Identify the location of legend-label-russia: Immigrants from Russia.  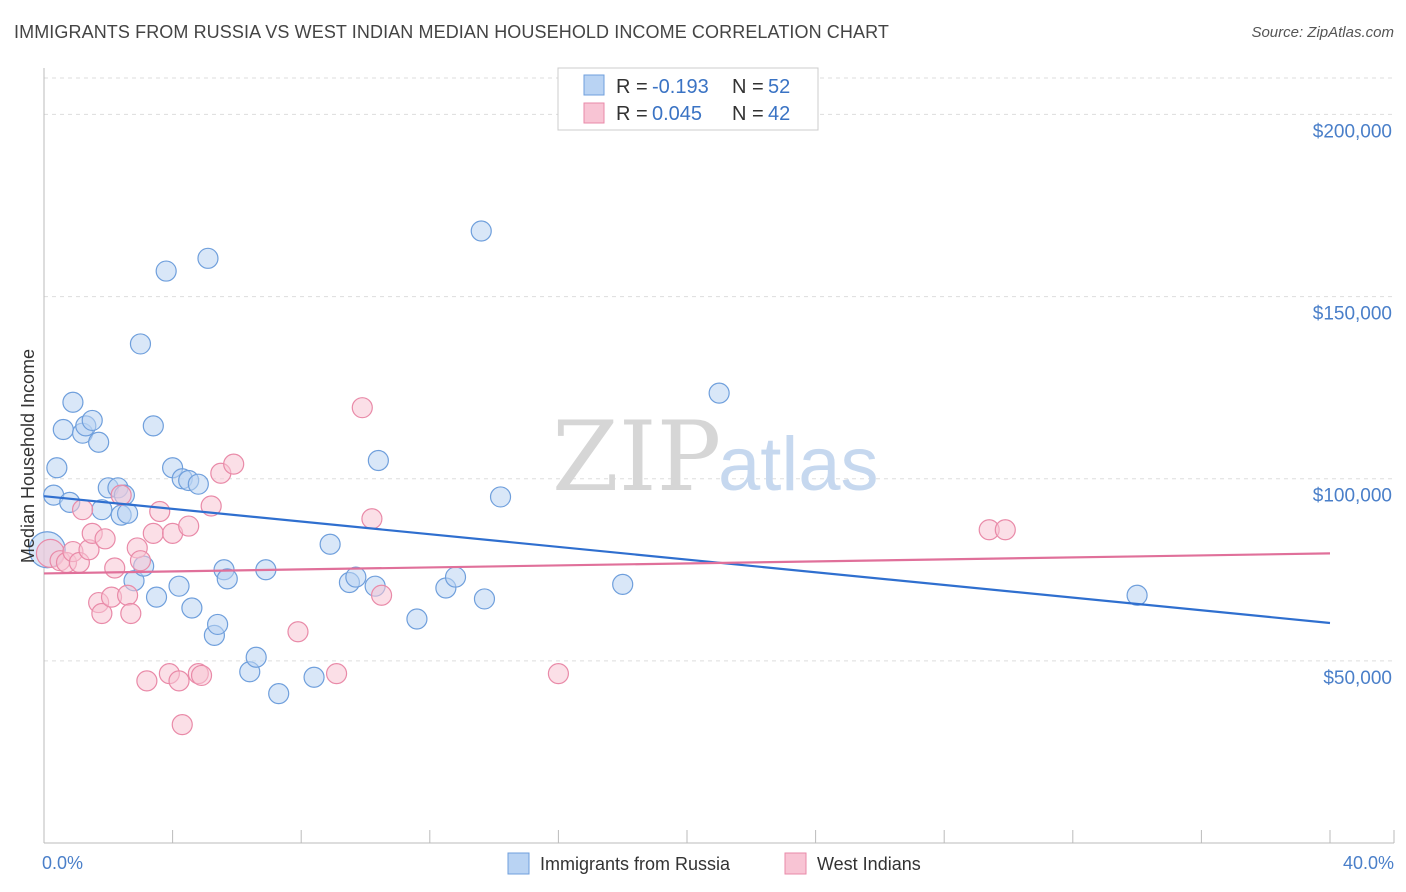
(635, 864).